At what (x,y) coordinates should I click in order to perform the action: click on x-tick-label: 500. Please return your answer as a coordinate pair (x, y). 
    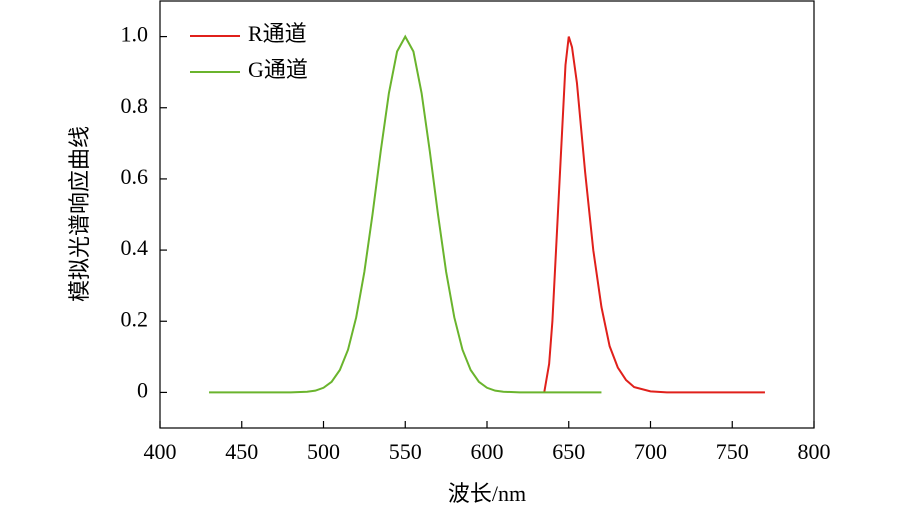
    Looking at the image, I should click on (323, 451).